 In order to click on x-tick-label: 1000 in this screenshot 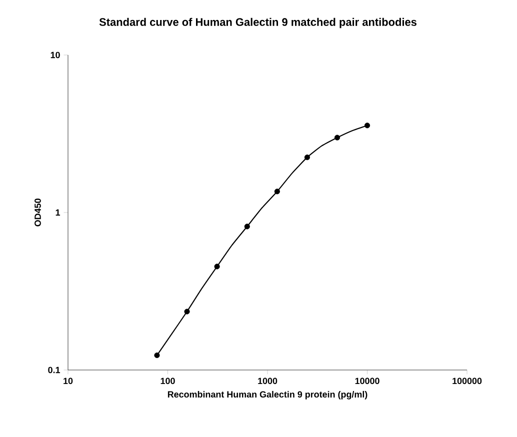, I will do `click(268, 381)`.